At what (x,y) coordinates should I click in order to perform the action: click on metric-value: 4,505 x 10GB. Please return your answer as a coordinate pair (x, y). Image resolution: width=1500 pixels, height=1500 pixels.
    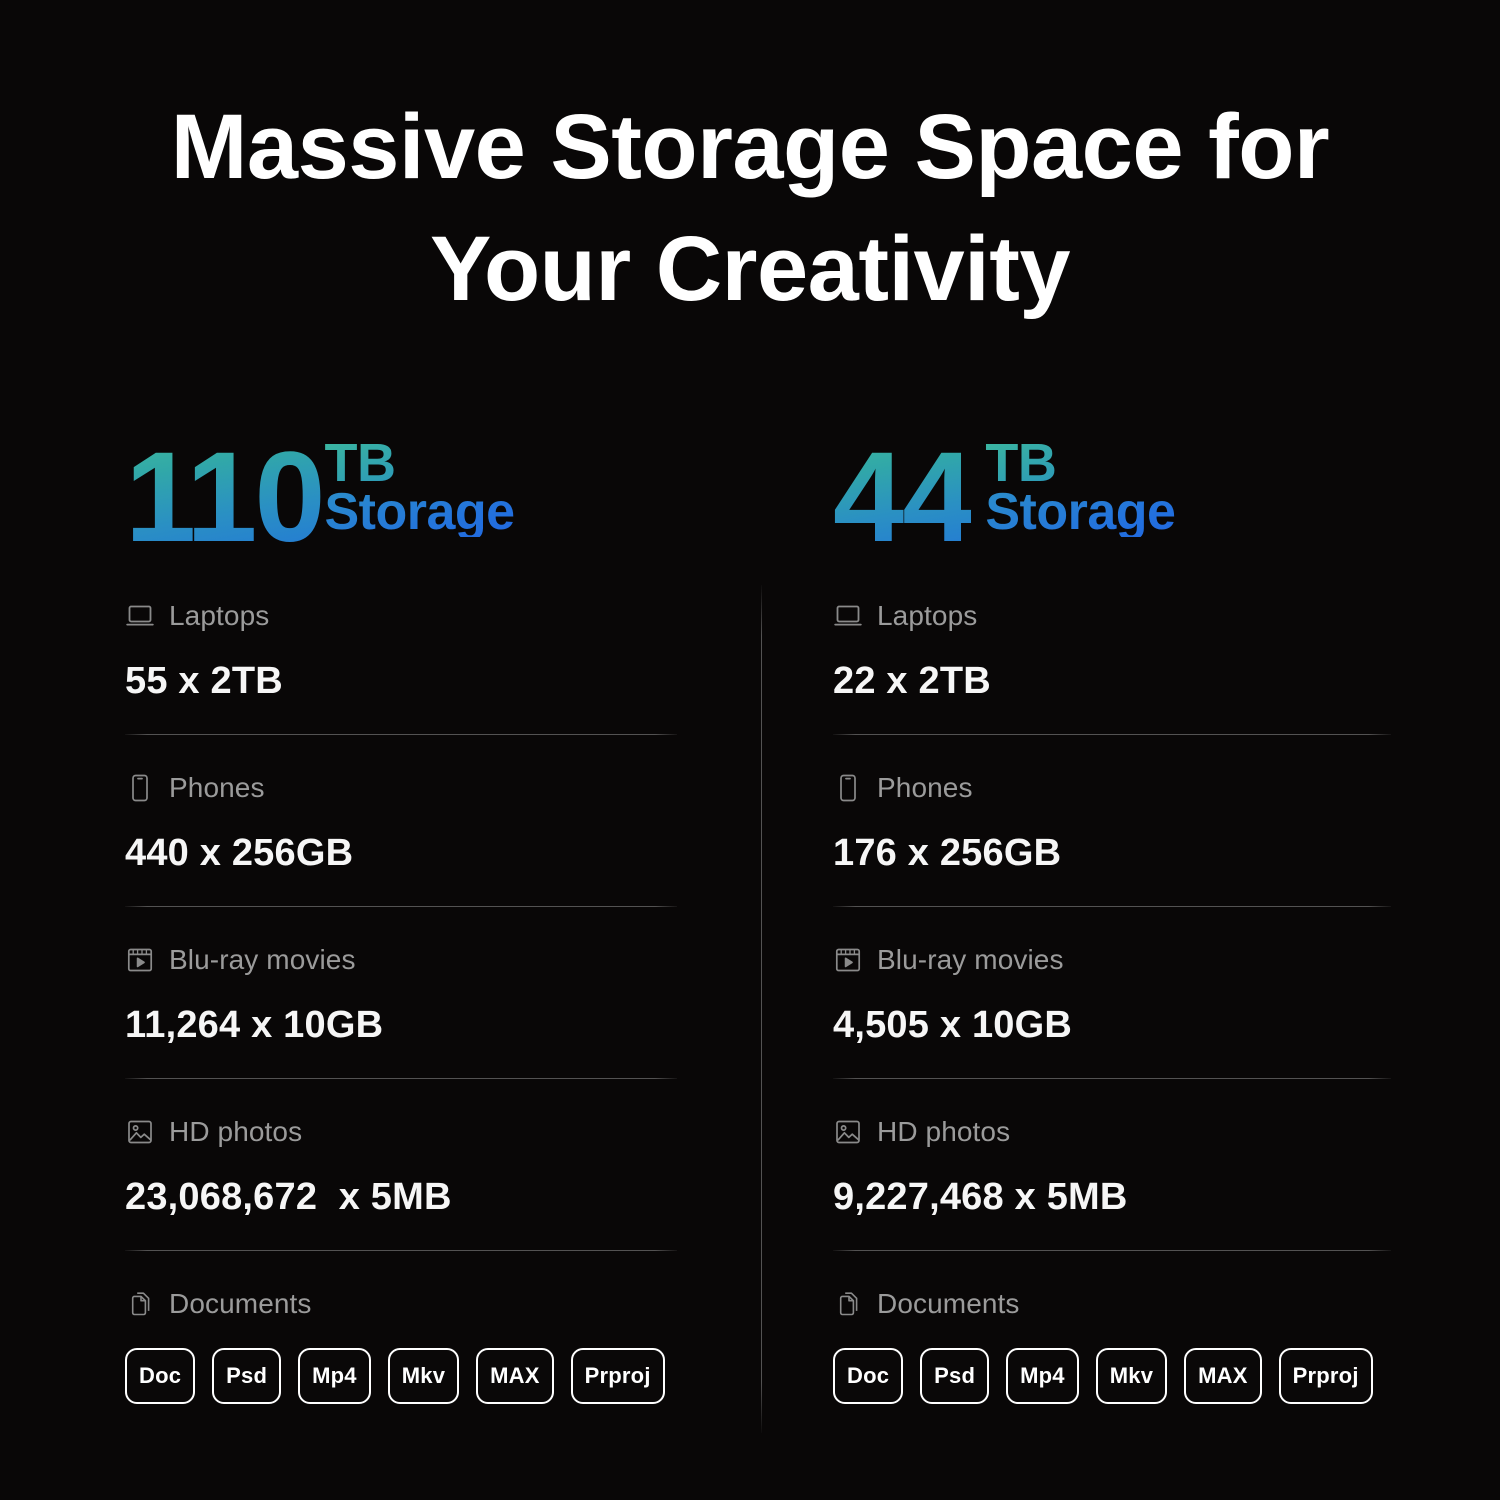
    Looking at the image, I should click on (953, 1025).